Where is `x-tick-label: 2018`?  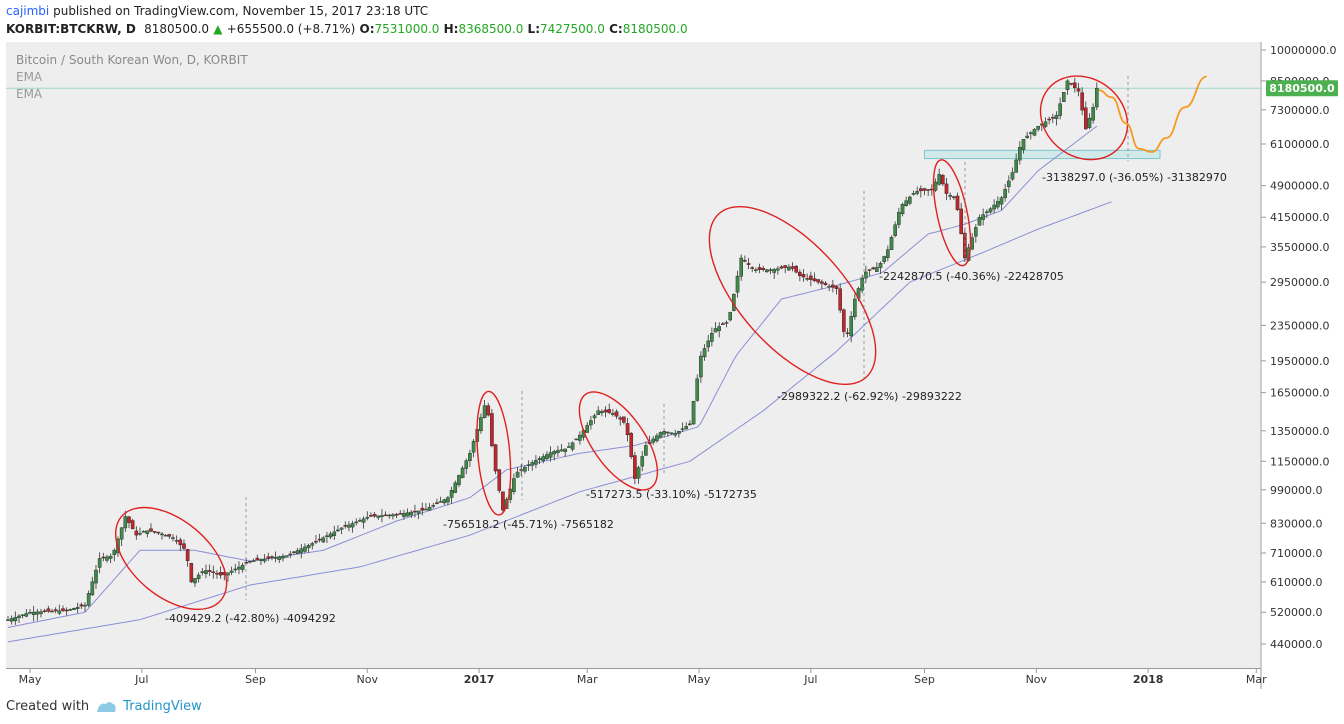
x-tick-label: 2018 is located at coordinates (1148, 679).